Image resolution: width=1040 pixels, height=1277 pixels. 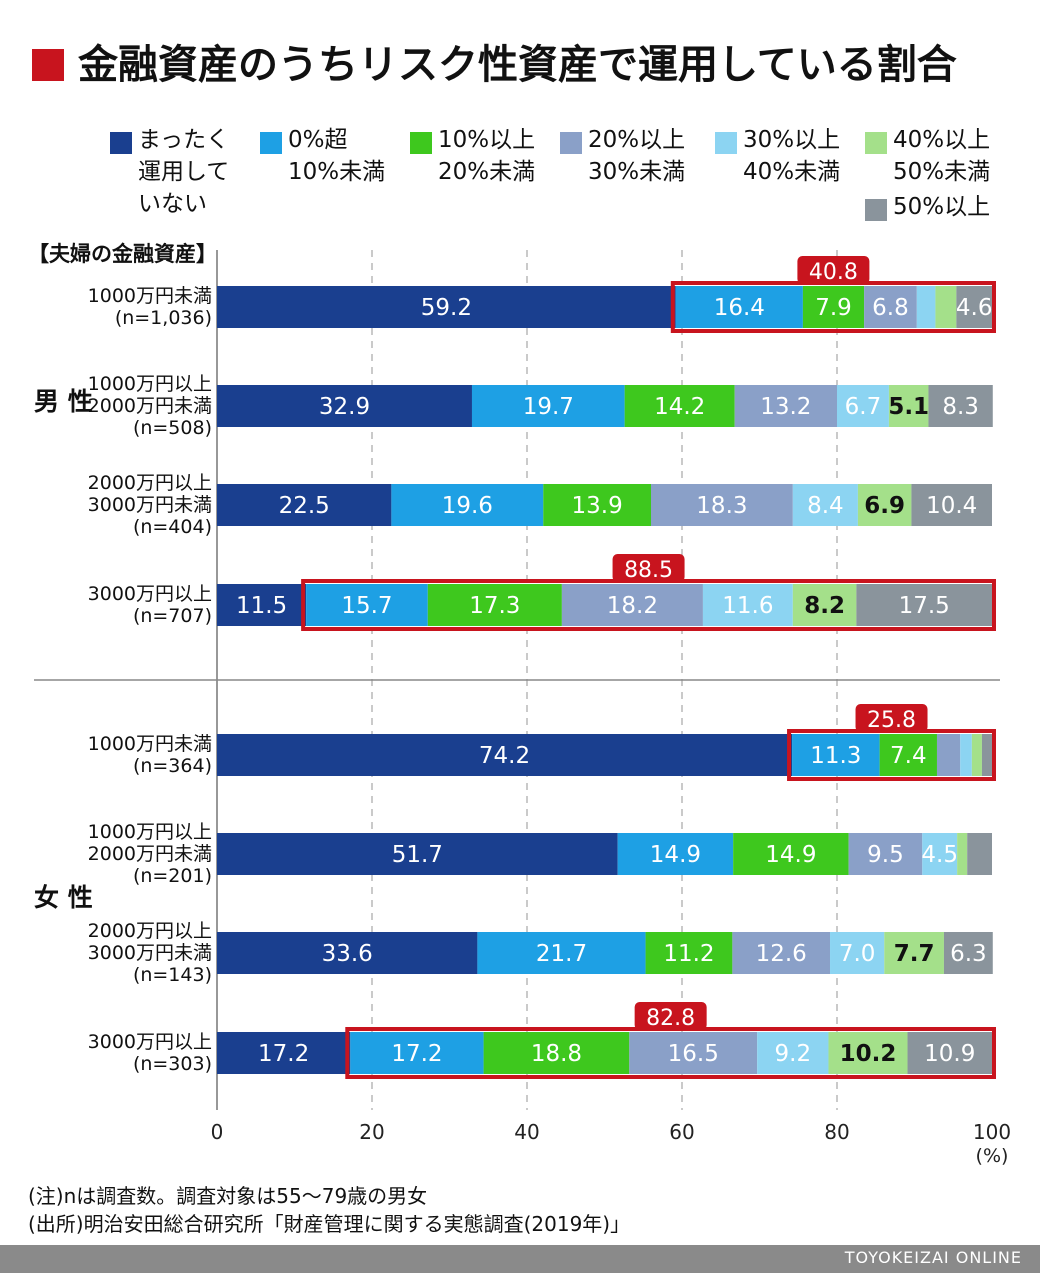 I want to click on row-label: 3000万円以上 (n=303), so click(x=149, y=1053).